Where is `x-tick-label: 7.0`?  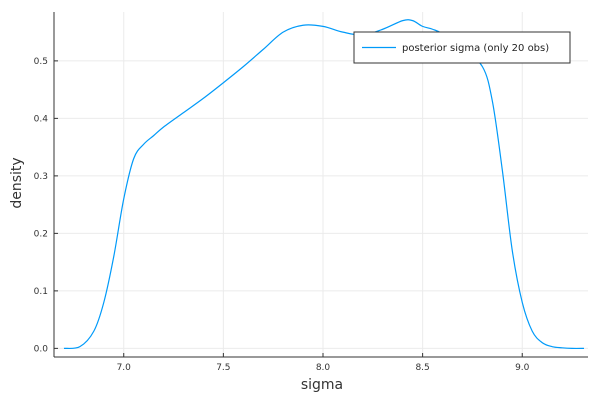
x-tick-label: 7.0 is located at coordinates (124, 368).